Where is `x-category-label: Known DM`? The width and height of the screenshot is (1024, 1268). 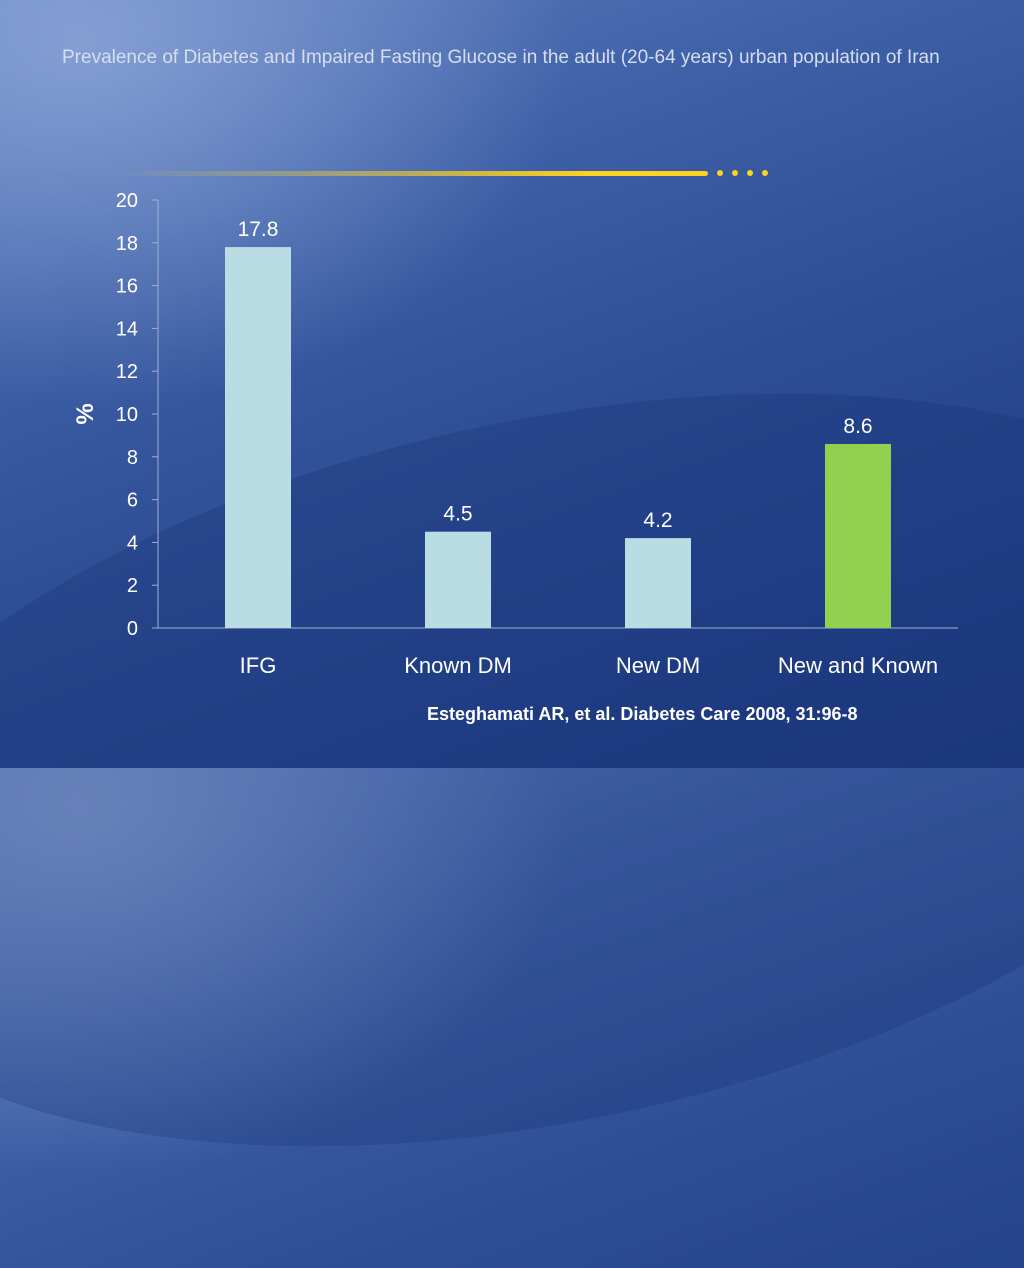
x-category-label: Known DM is located at coordinates (458, 665).